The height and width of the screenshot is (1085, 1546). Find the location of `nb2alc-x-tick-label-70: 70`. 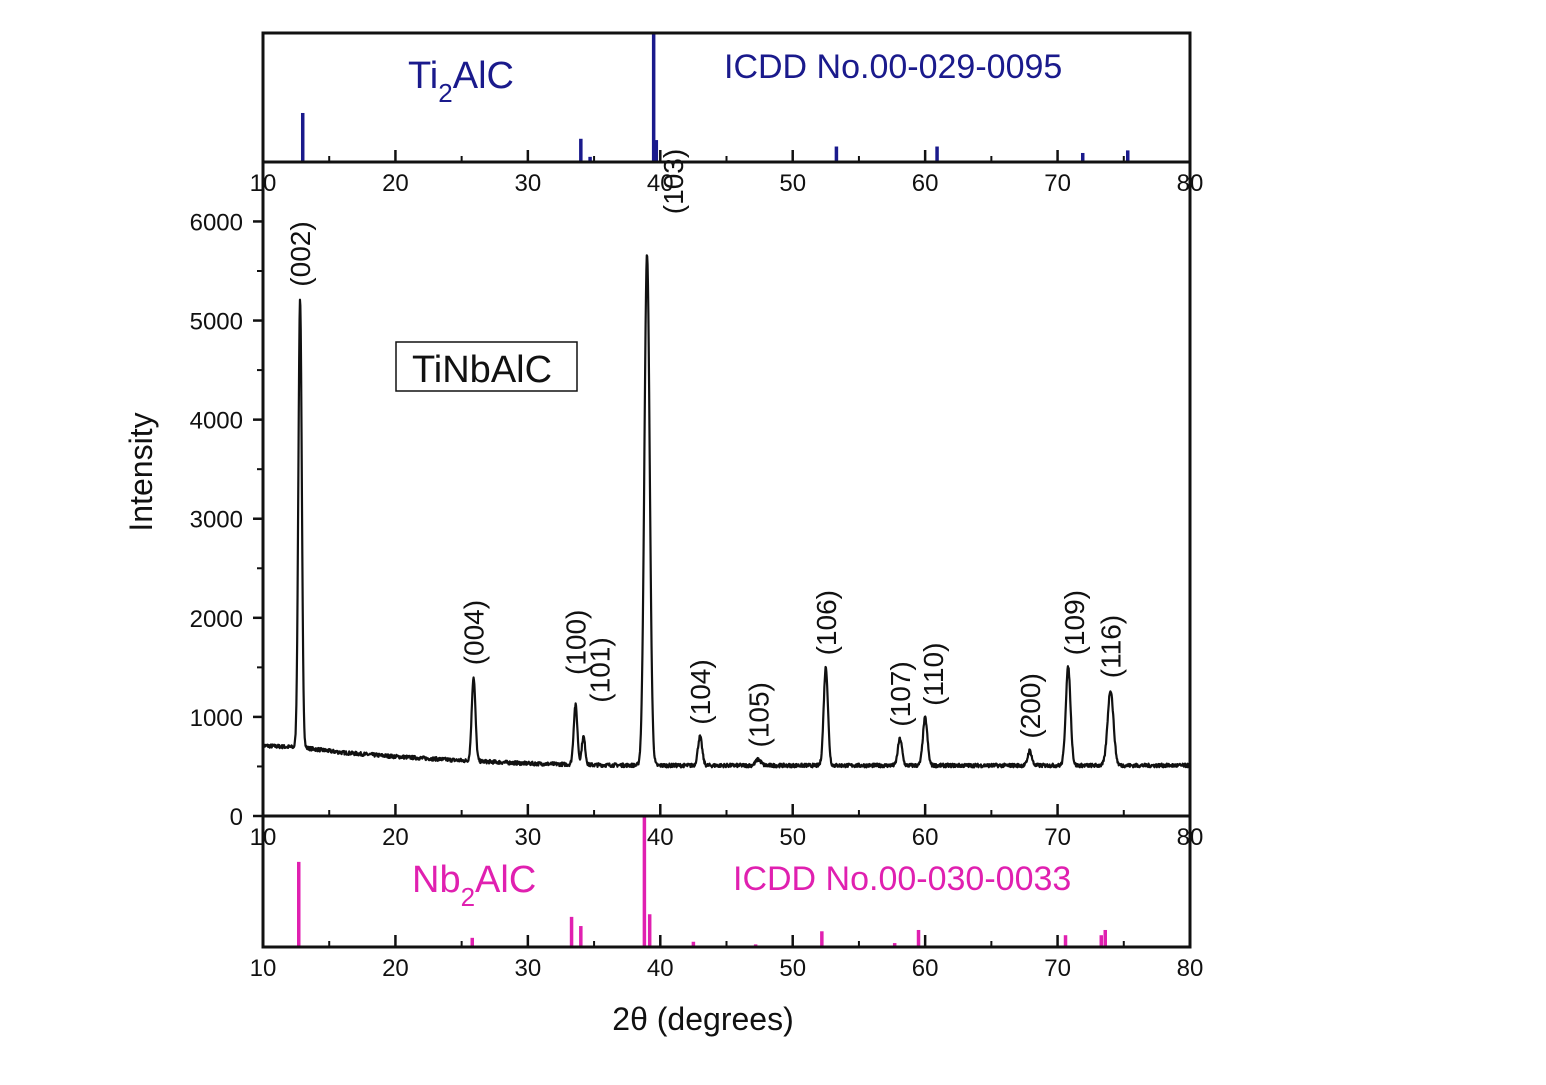

nb2alc-x-tick-label-70: 70 is located at coordinates (1057, 968).